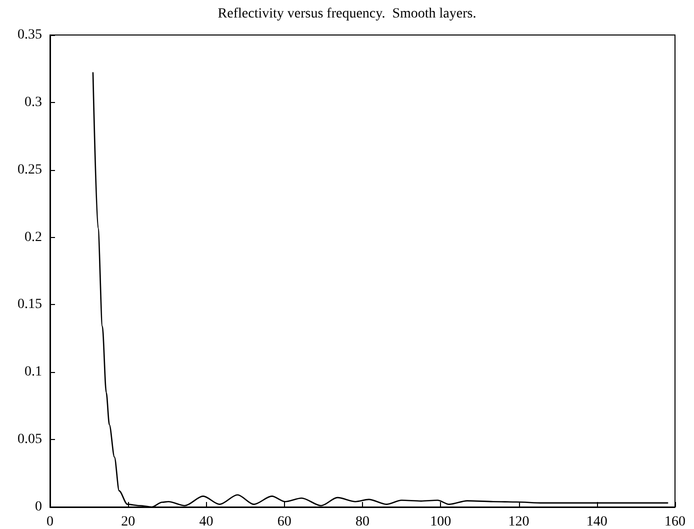 The image size is (694, 529). I want to click on chart-title: Reflectivity versus frequency. Smooth layers., so click(347, 14).